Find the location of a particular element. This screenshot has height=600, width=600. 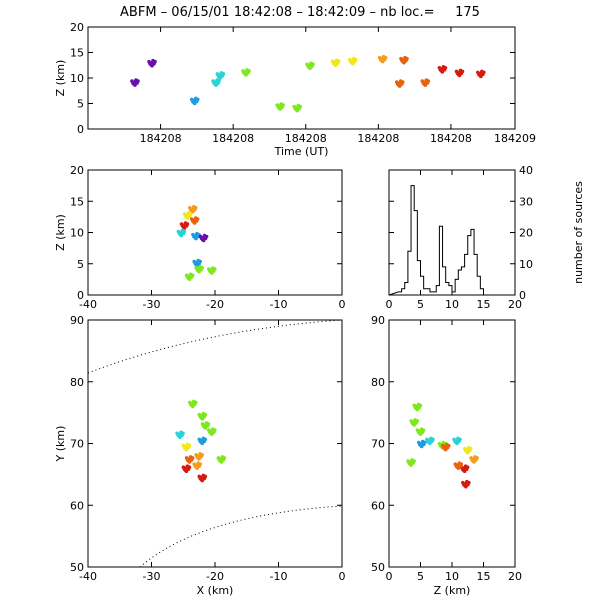

time-axis-label: Time (UT) is located at coordinates (301, 151).